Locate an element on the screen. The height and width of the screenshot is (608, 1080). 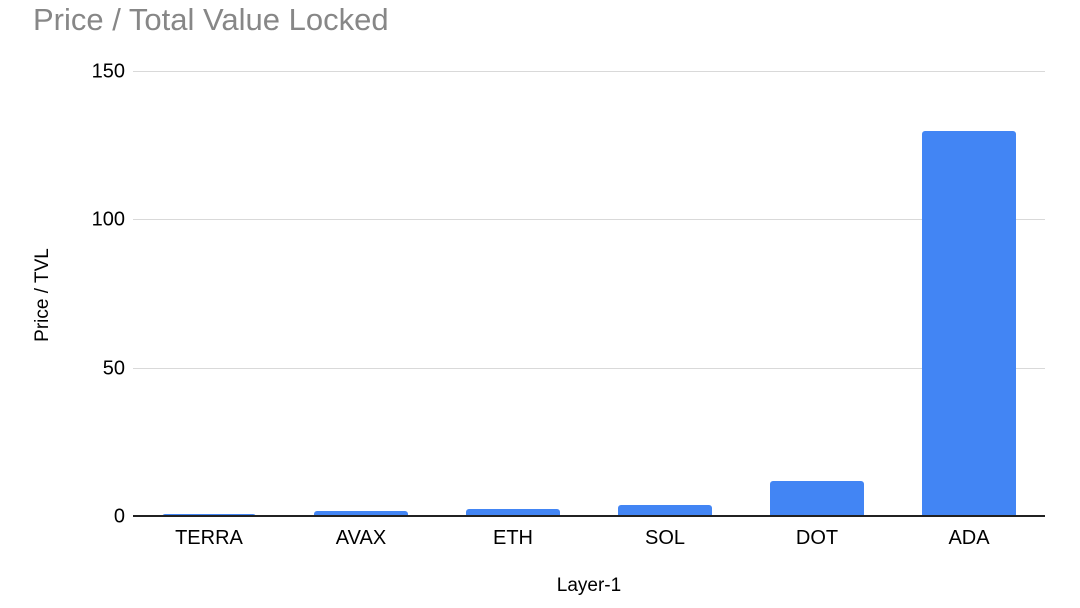
bar-slot-dot: DOT is located at coordinates (817, 310).